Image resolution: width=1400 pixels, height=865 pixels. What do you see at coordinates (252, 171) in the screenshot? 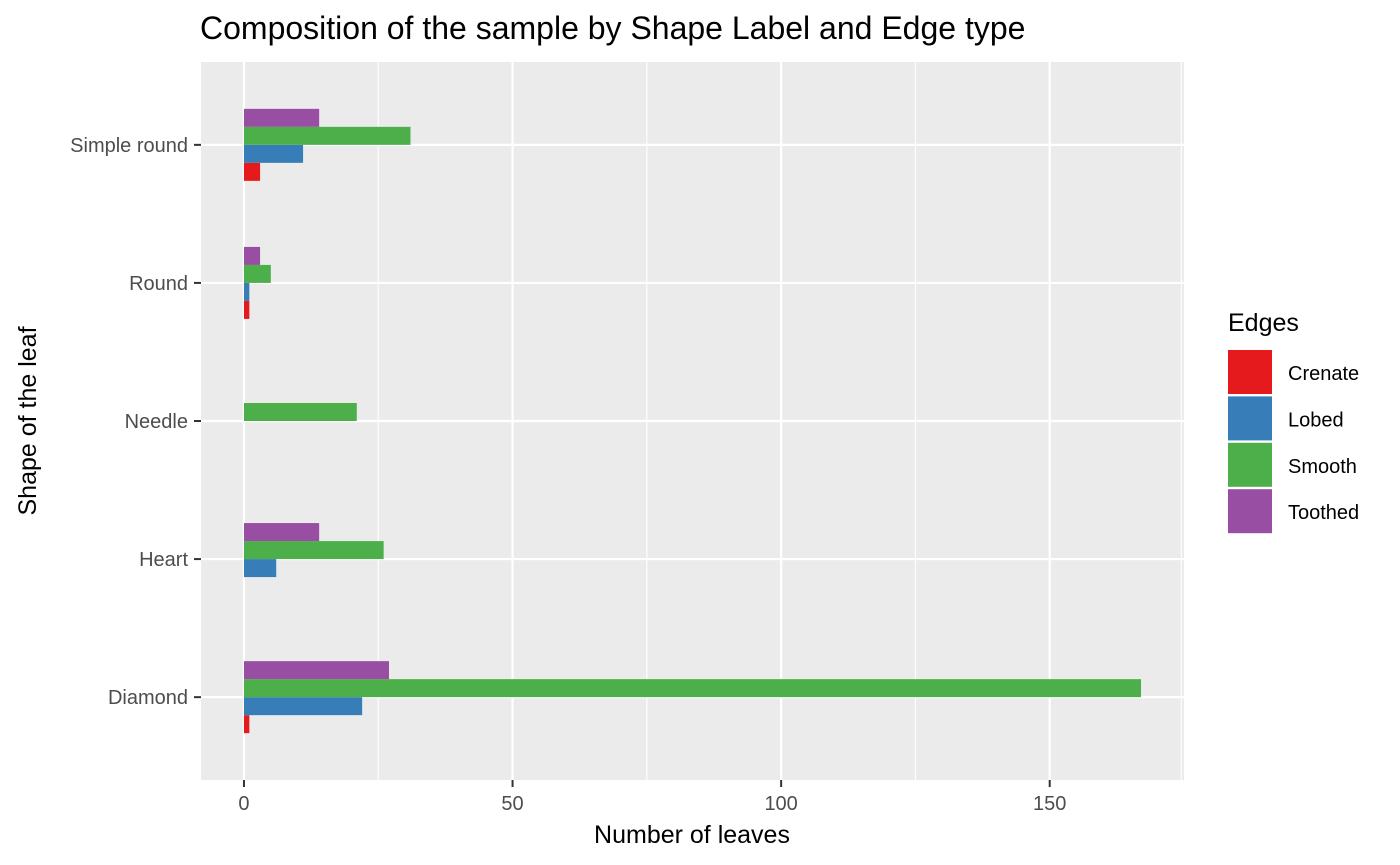
I see `bar-simple-round-crenate` at bounding box center [252, 171].